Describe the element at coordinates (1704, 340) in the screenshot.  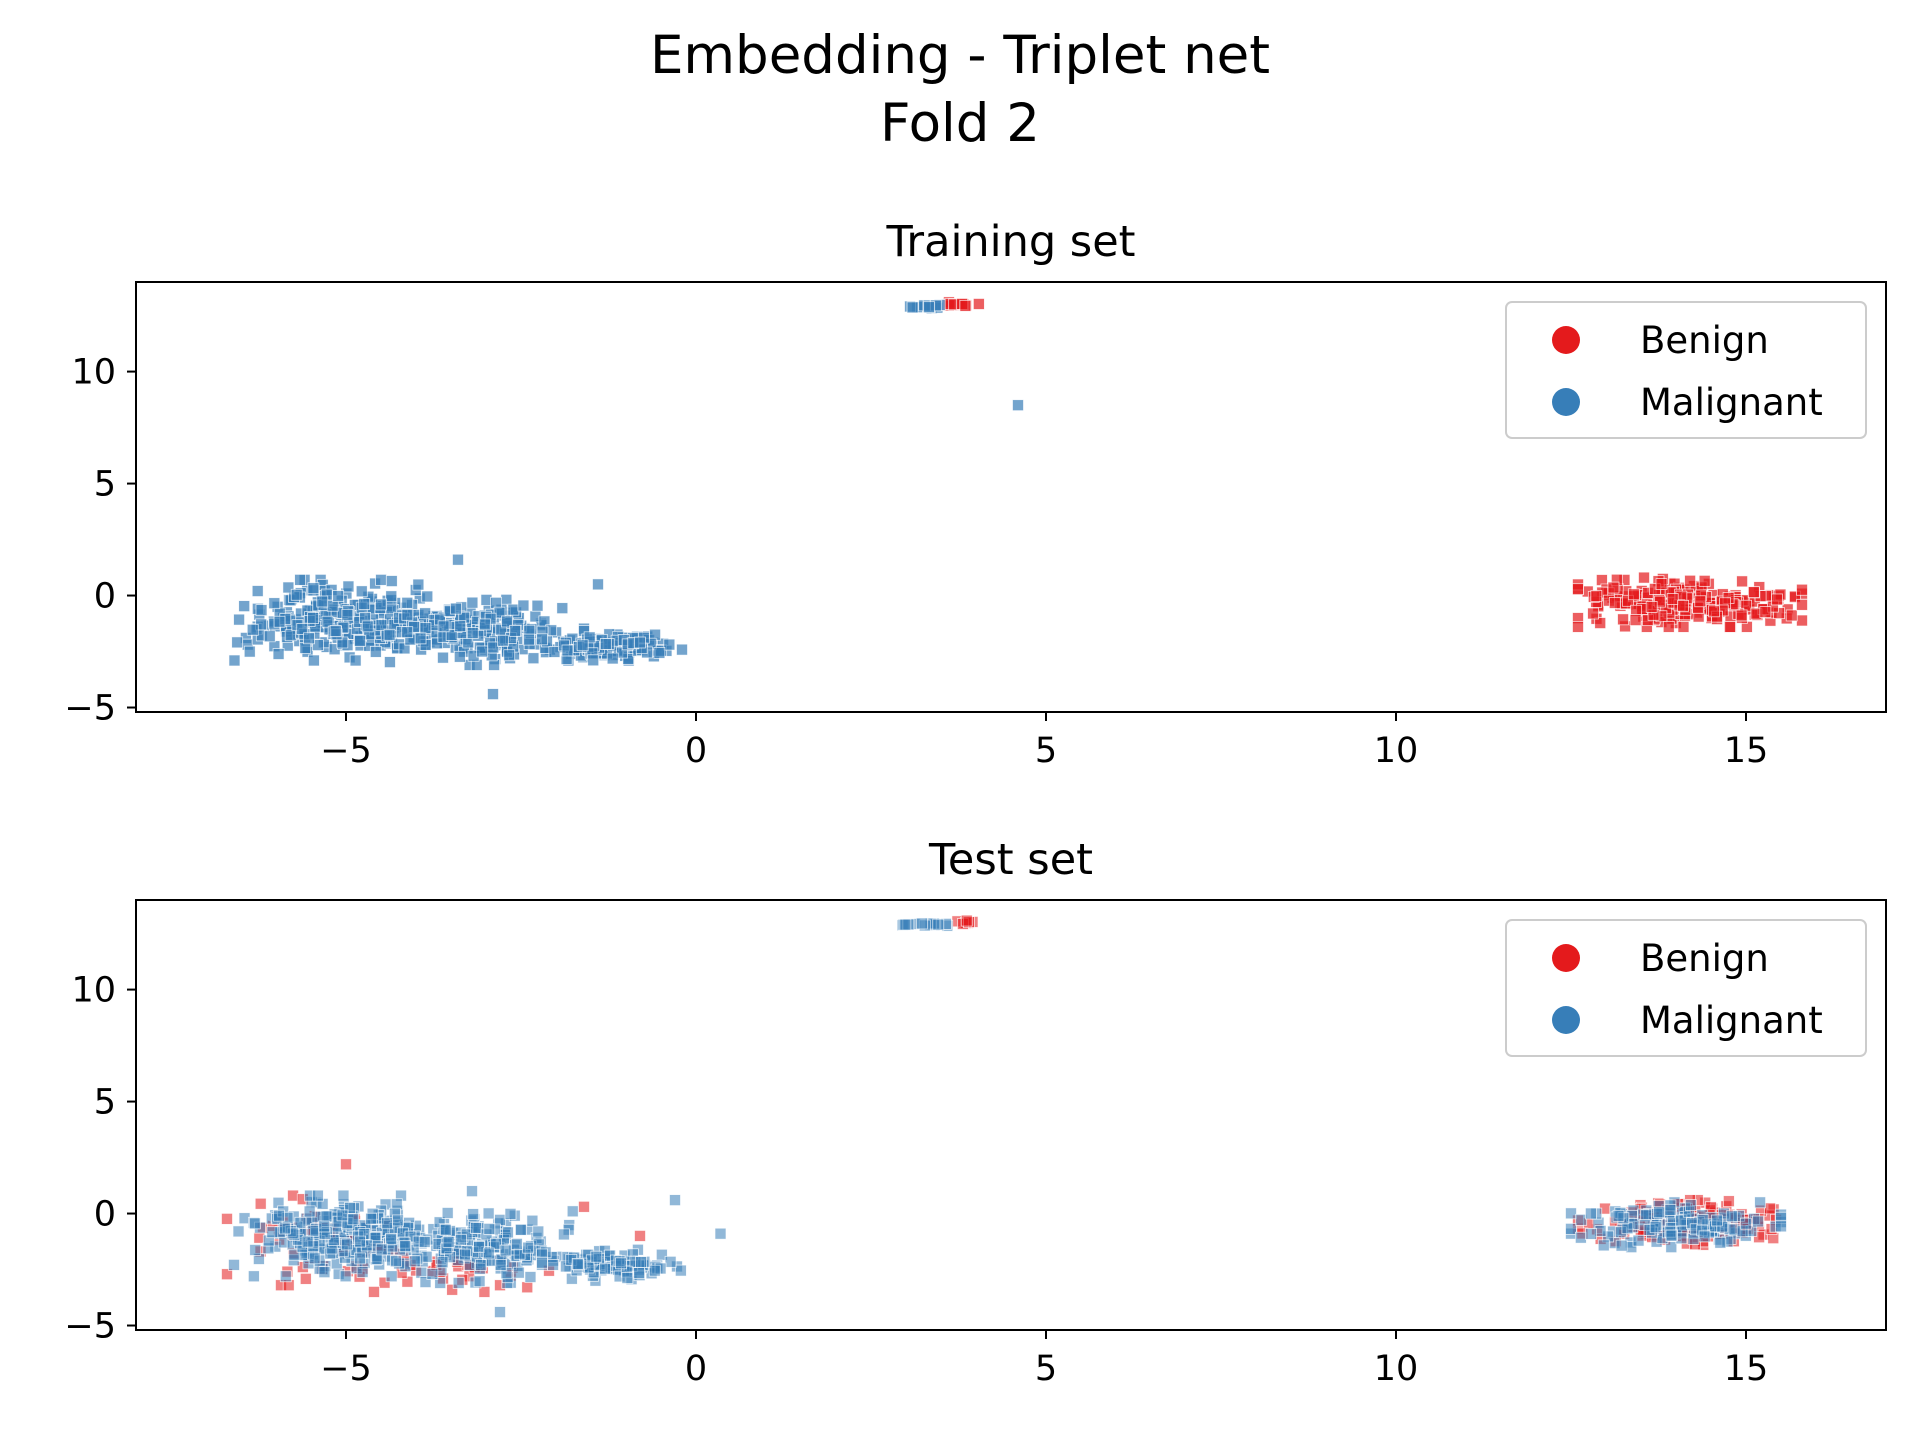
I see `legend-label-benign: Benign` at that location.